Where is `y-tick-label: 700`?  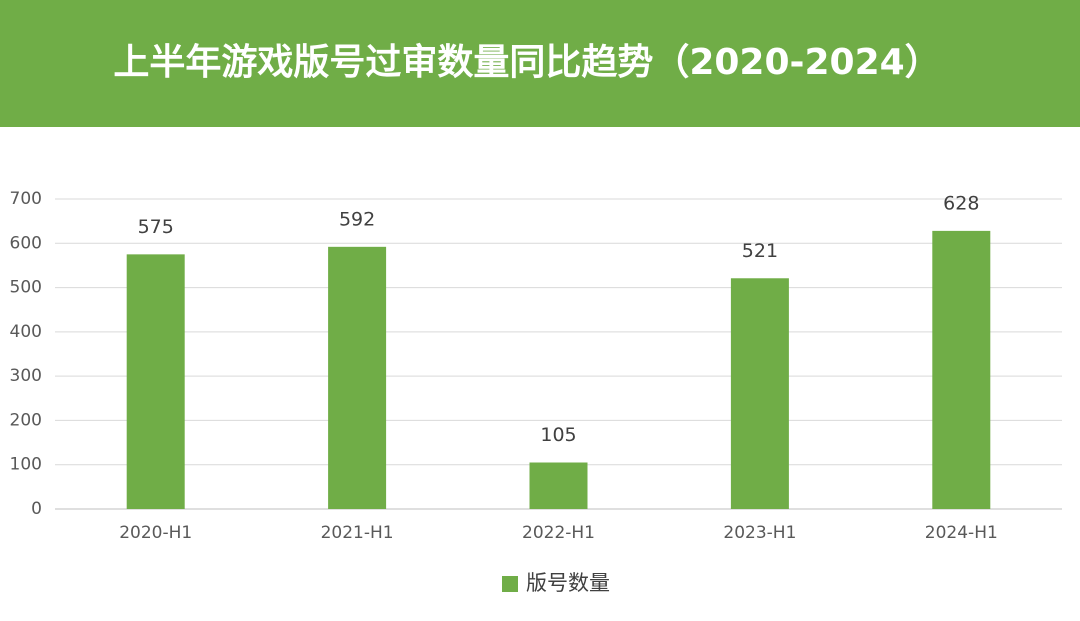 y-tick-label: 700 is located at coordinates (26, 199).